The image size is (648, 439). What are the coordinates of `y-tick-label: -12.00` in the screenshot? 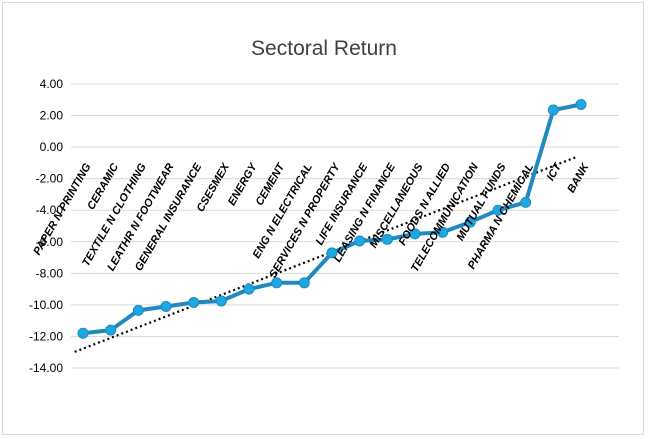 It's located at (46, 336).